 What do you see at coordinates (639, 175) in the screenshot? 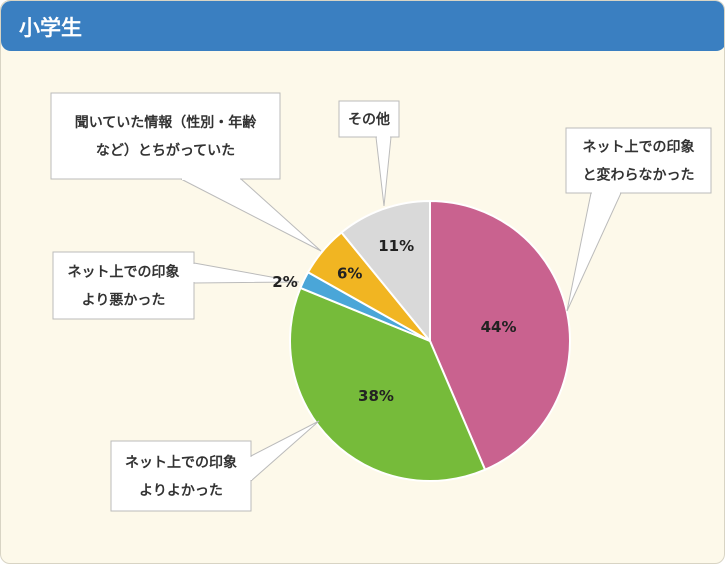
I see `slice-label: と変わらなかった` at bounding box center [639, 175].